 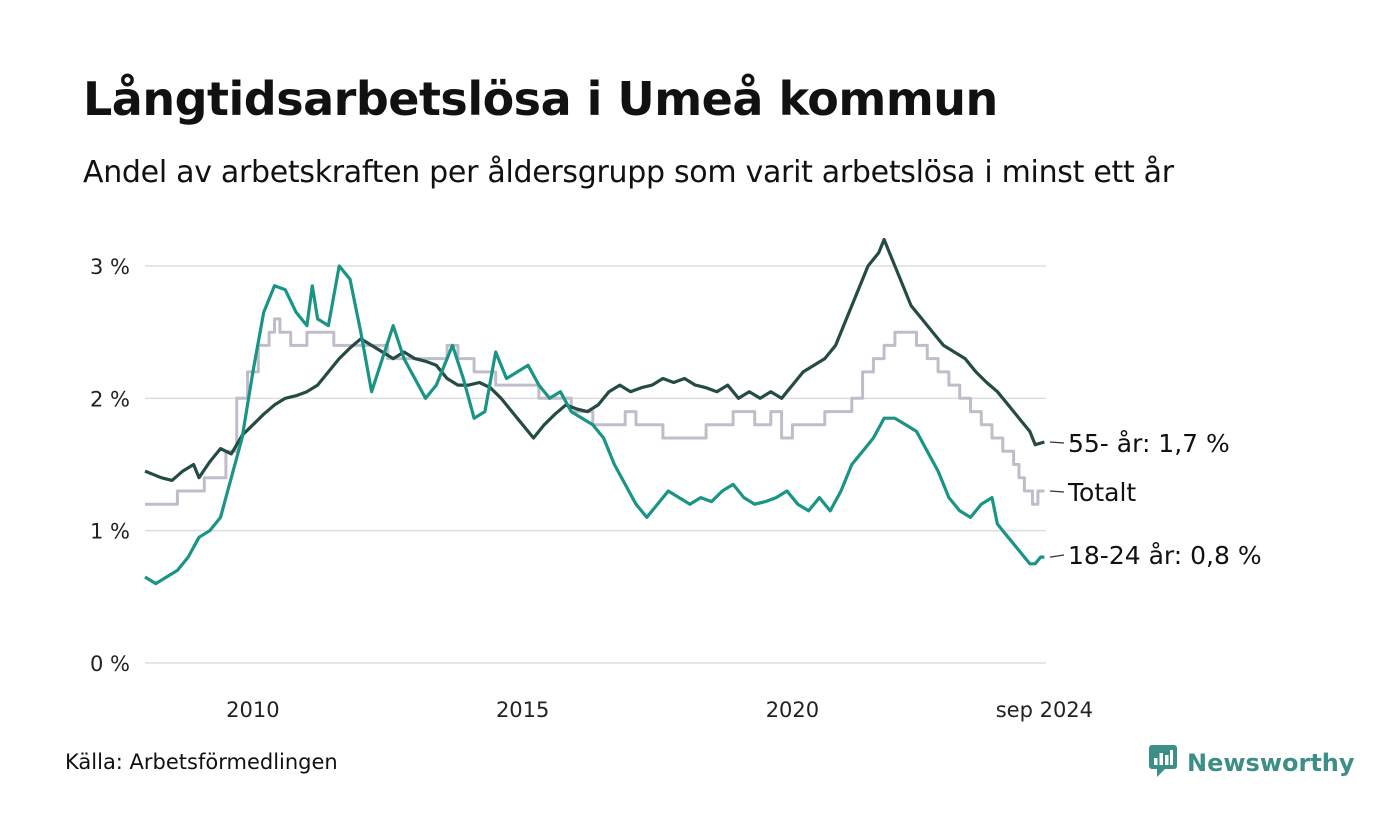 I want to click on y-tick-label: 1 %, so click(x=110, y=532).